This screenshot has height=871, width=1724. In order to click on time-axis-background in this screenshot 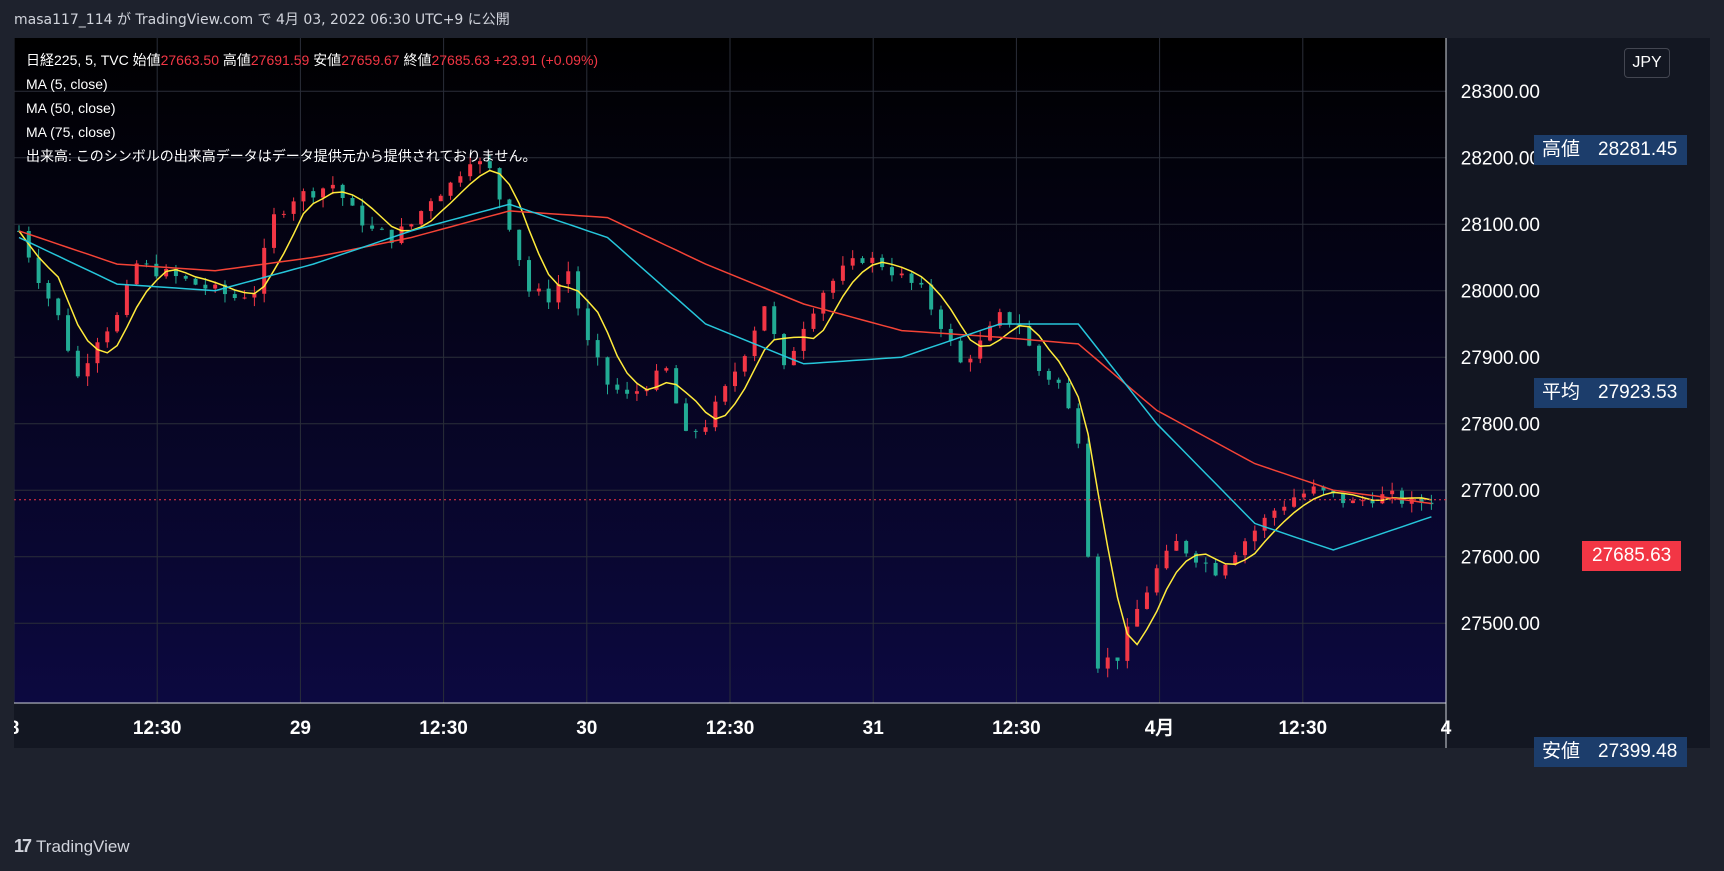, I will do `click(730, 725)`.